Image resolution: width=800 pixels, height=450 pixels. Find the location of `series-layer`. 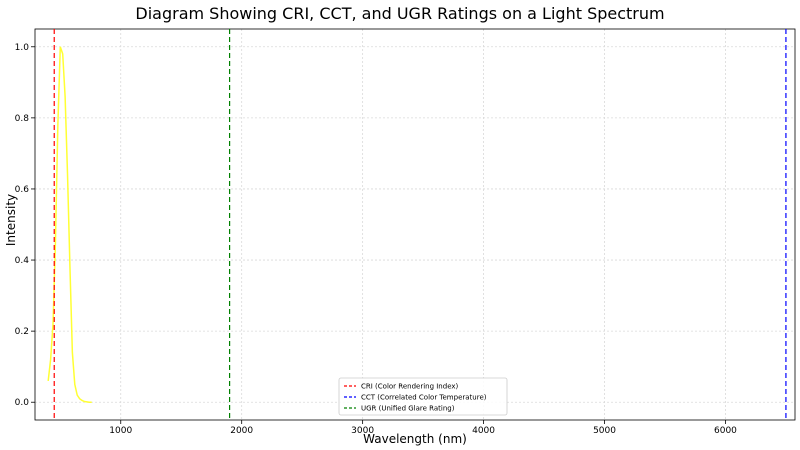

series-layer is located at coordinates (69, 224).